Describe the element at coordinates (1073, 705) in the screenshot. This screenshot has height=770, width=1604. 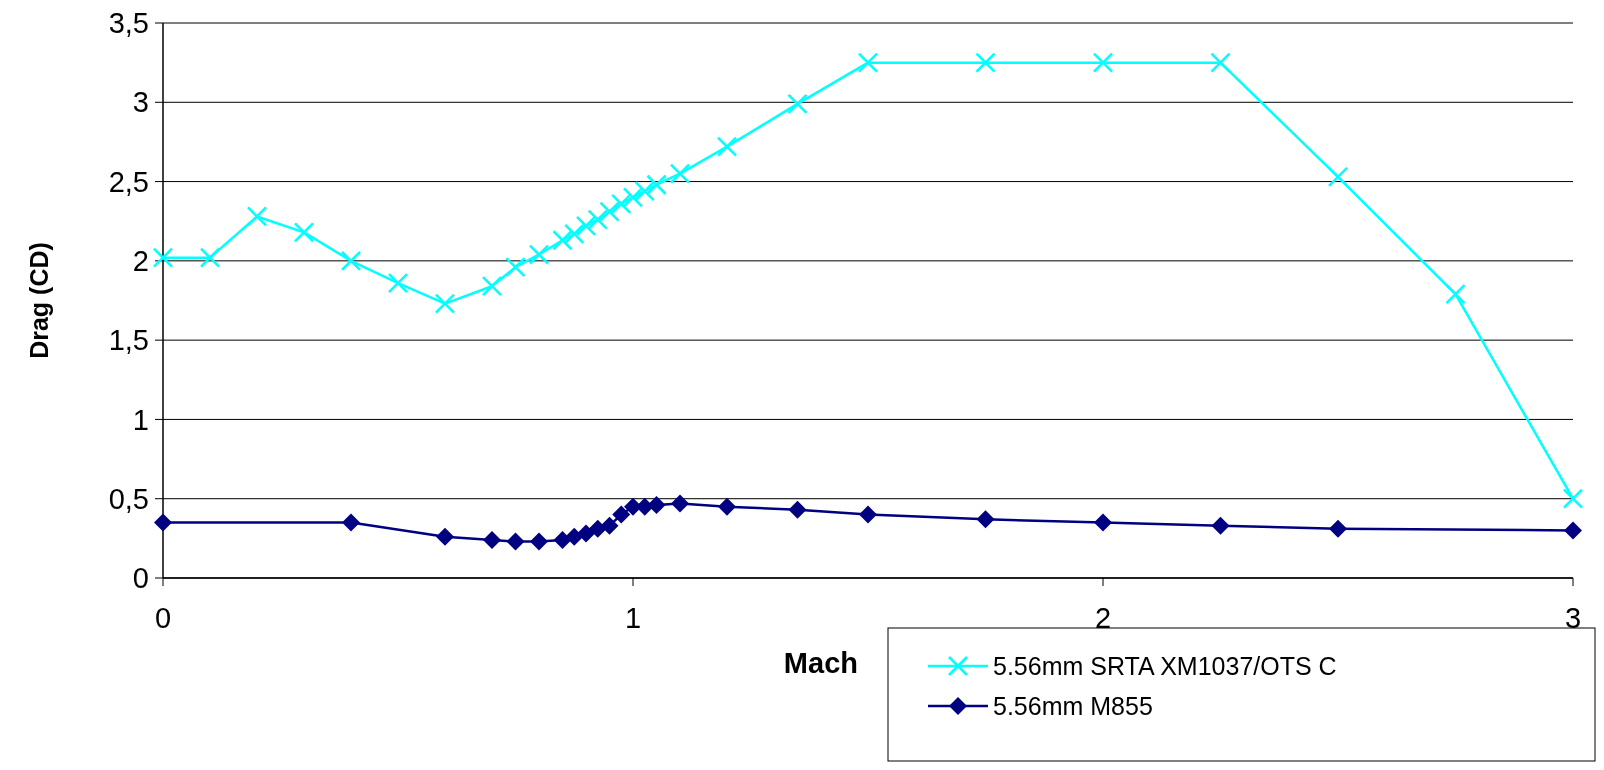
I see `legend-label: 5.56mm M855` at that location.